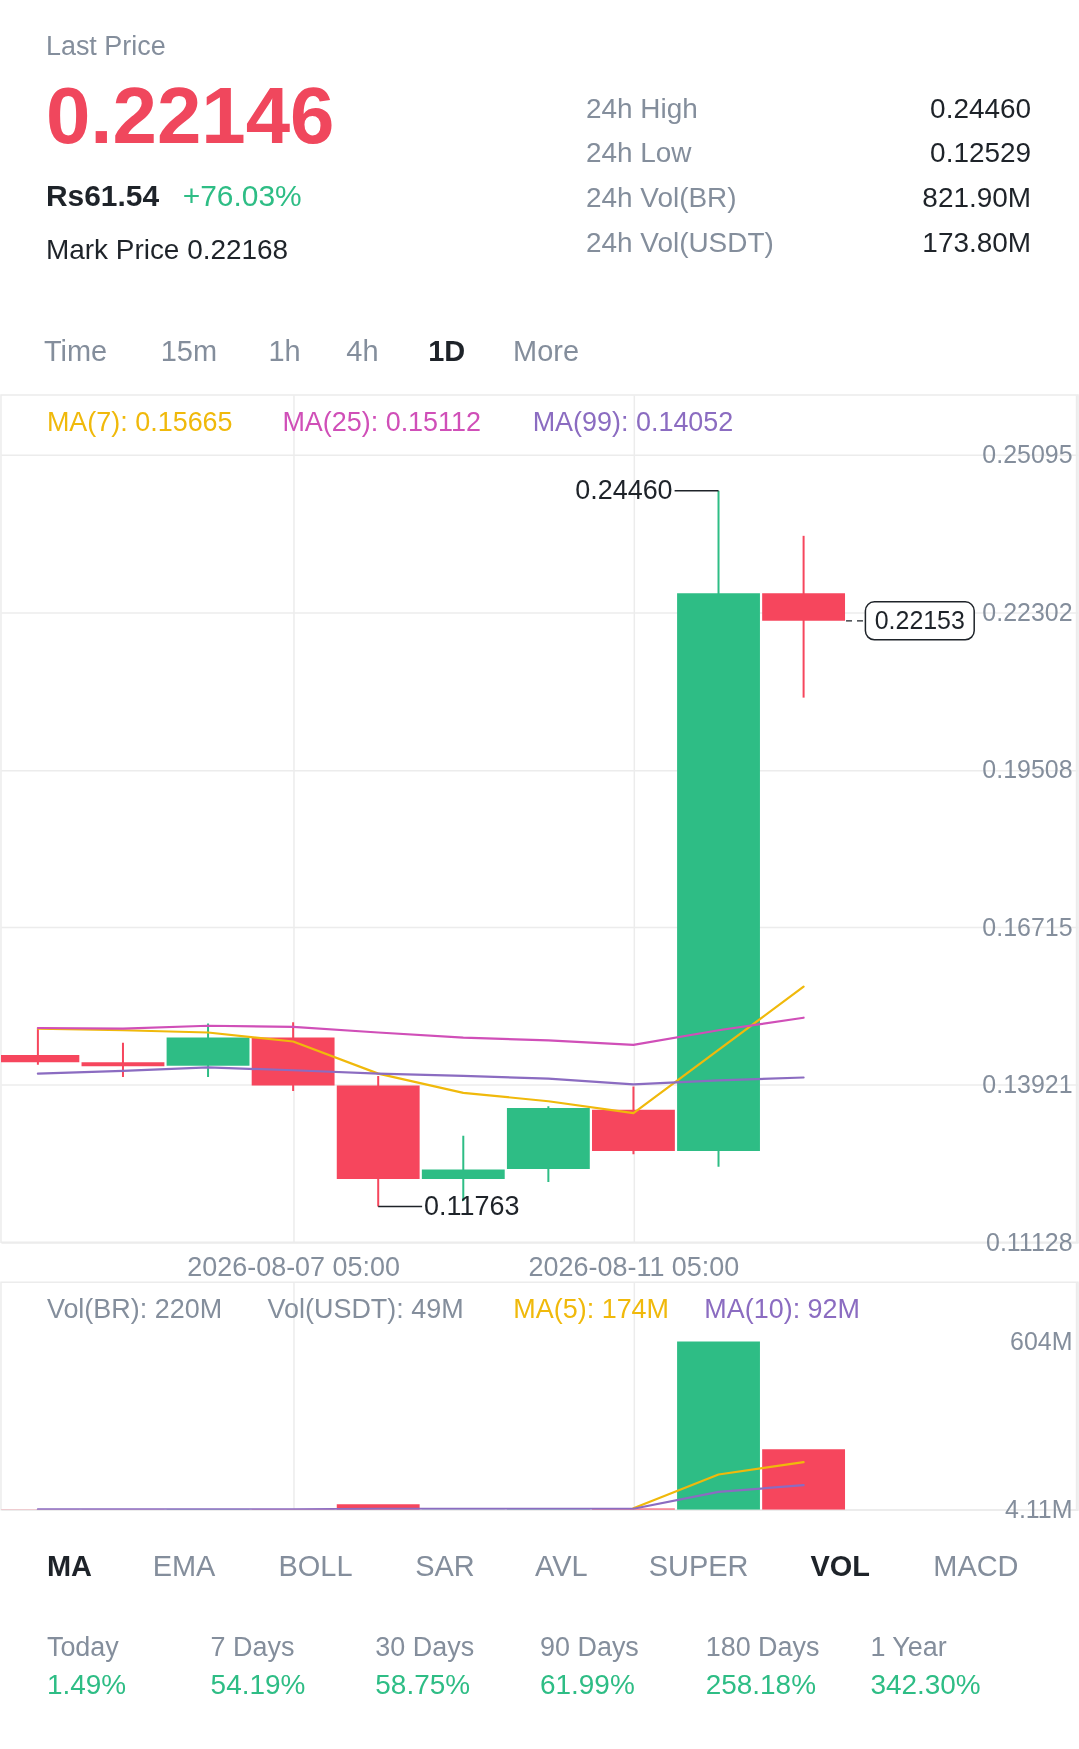 The width and height of the screenshot is (1079, 1749). Describe the element at coordinates (423, 1685) in the screenshot. I see `text: 58.75%` at that location.